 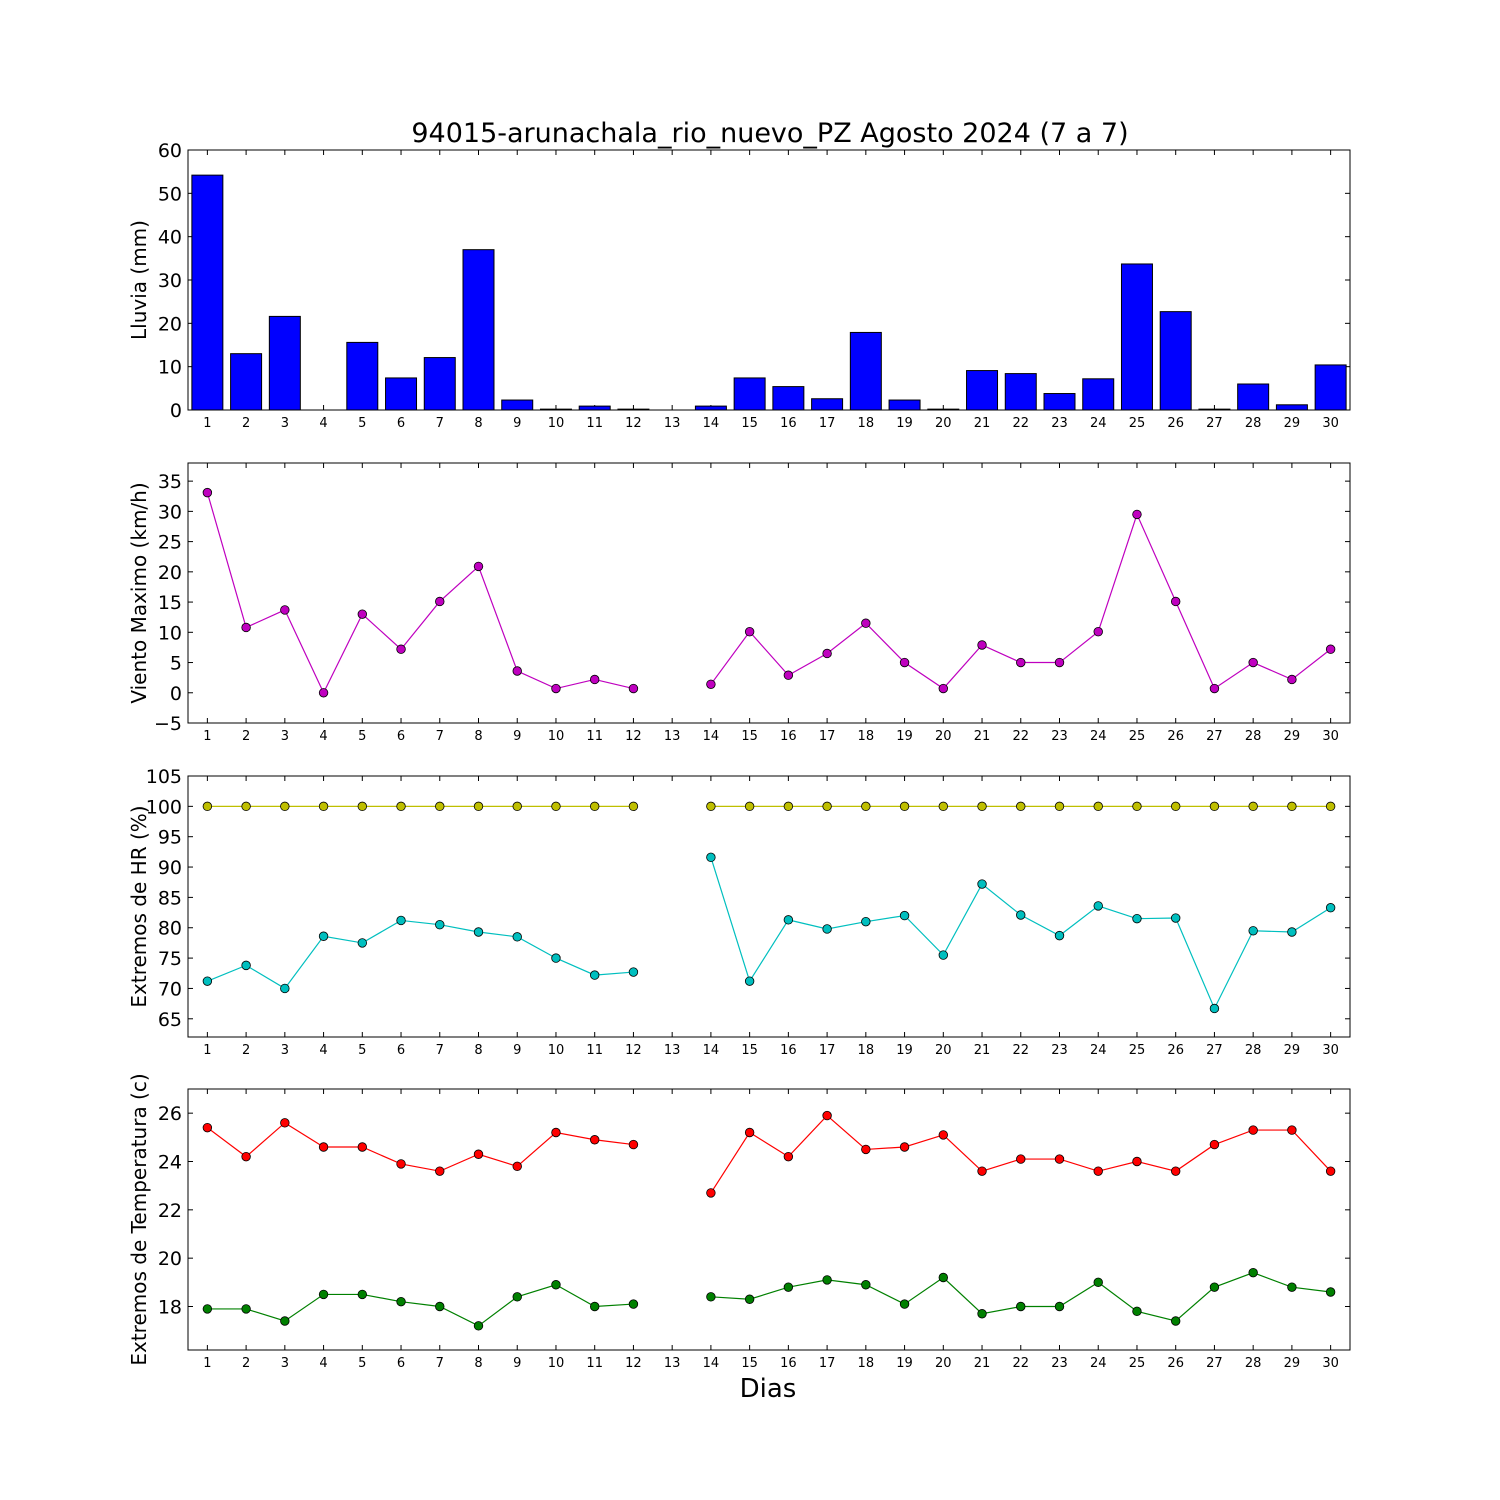 I want to click on x-tick-label: 6, so click(x=401, y=423).